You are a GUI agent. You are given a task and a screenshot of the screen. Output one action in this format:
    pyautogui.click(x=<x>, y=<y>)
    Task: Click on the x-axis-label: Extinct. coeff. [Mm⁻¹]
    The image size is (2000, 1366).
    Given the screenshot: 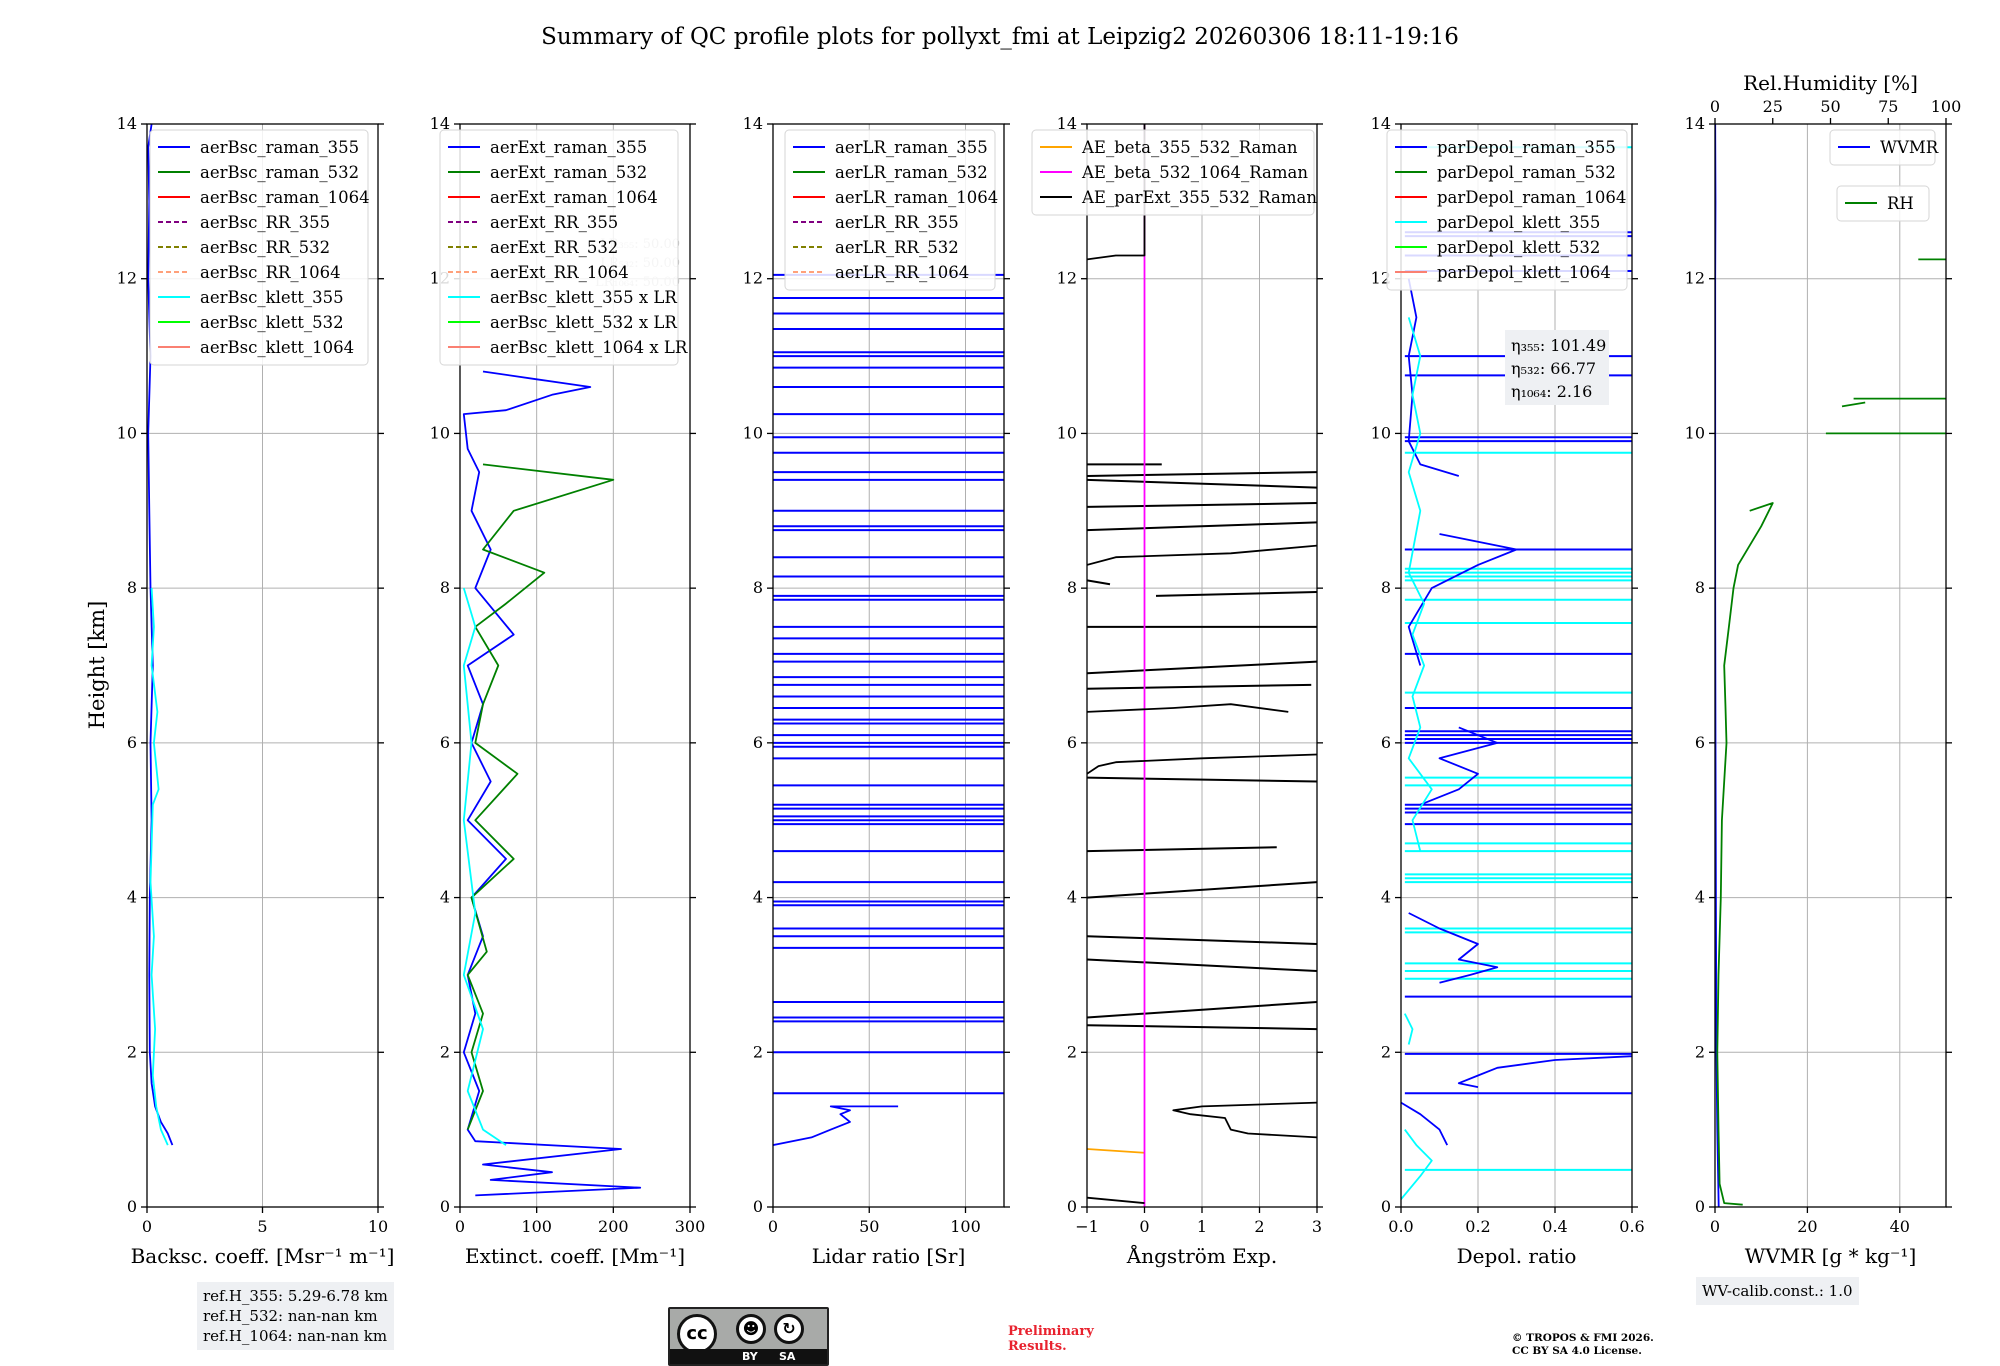 What is the action you would take?
    pyautogui.click(x=575, y=1256)
    